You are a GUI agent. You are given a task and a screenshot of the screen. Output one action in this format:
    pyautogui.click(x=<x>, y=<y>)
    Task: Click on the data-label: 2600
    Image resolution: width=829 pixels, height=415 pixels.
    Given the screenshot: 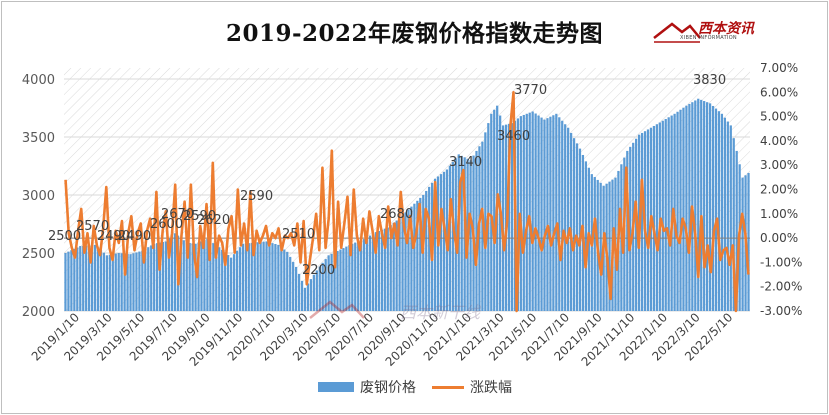 What is the action you would take?
    pyautogui.click(x=166, y=224)
    